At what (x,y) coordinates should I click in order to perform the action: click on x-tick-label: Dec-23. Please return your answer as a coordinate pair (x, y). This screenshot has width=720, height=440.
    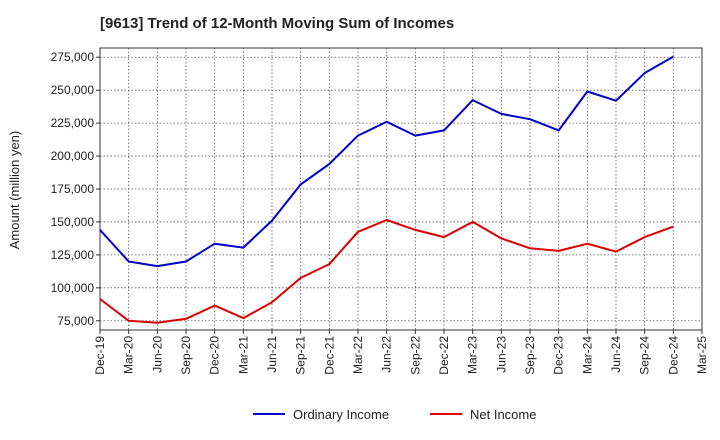
    Looking at the image, I should click on (559, 355).